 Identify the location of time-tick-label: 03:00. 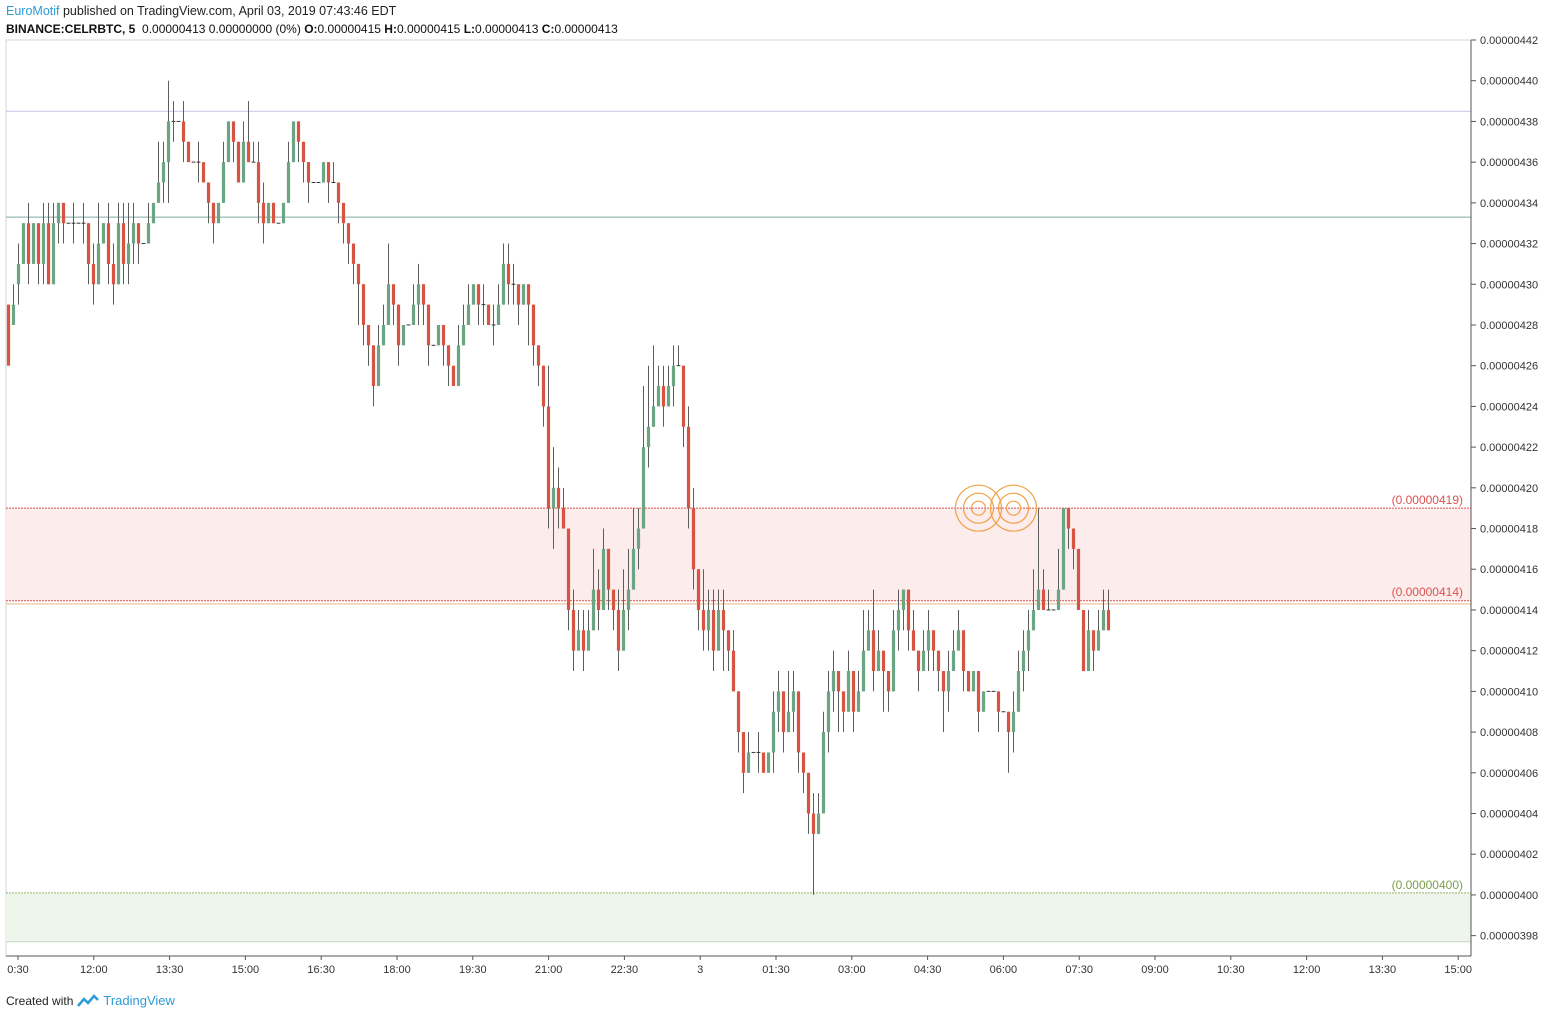
(852, 970).